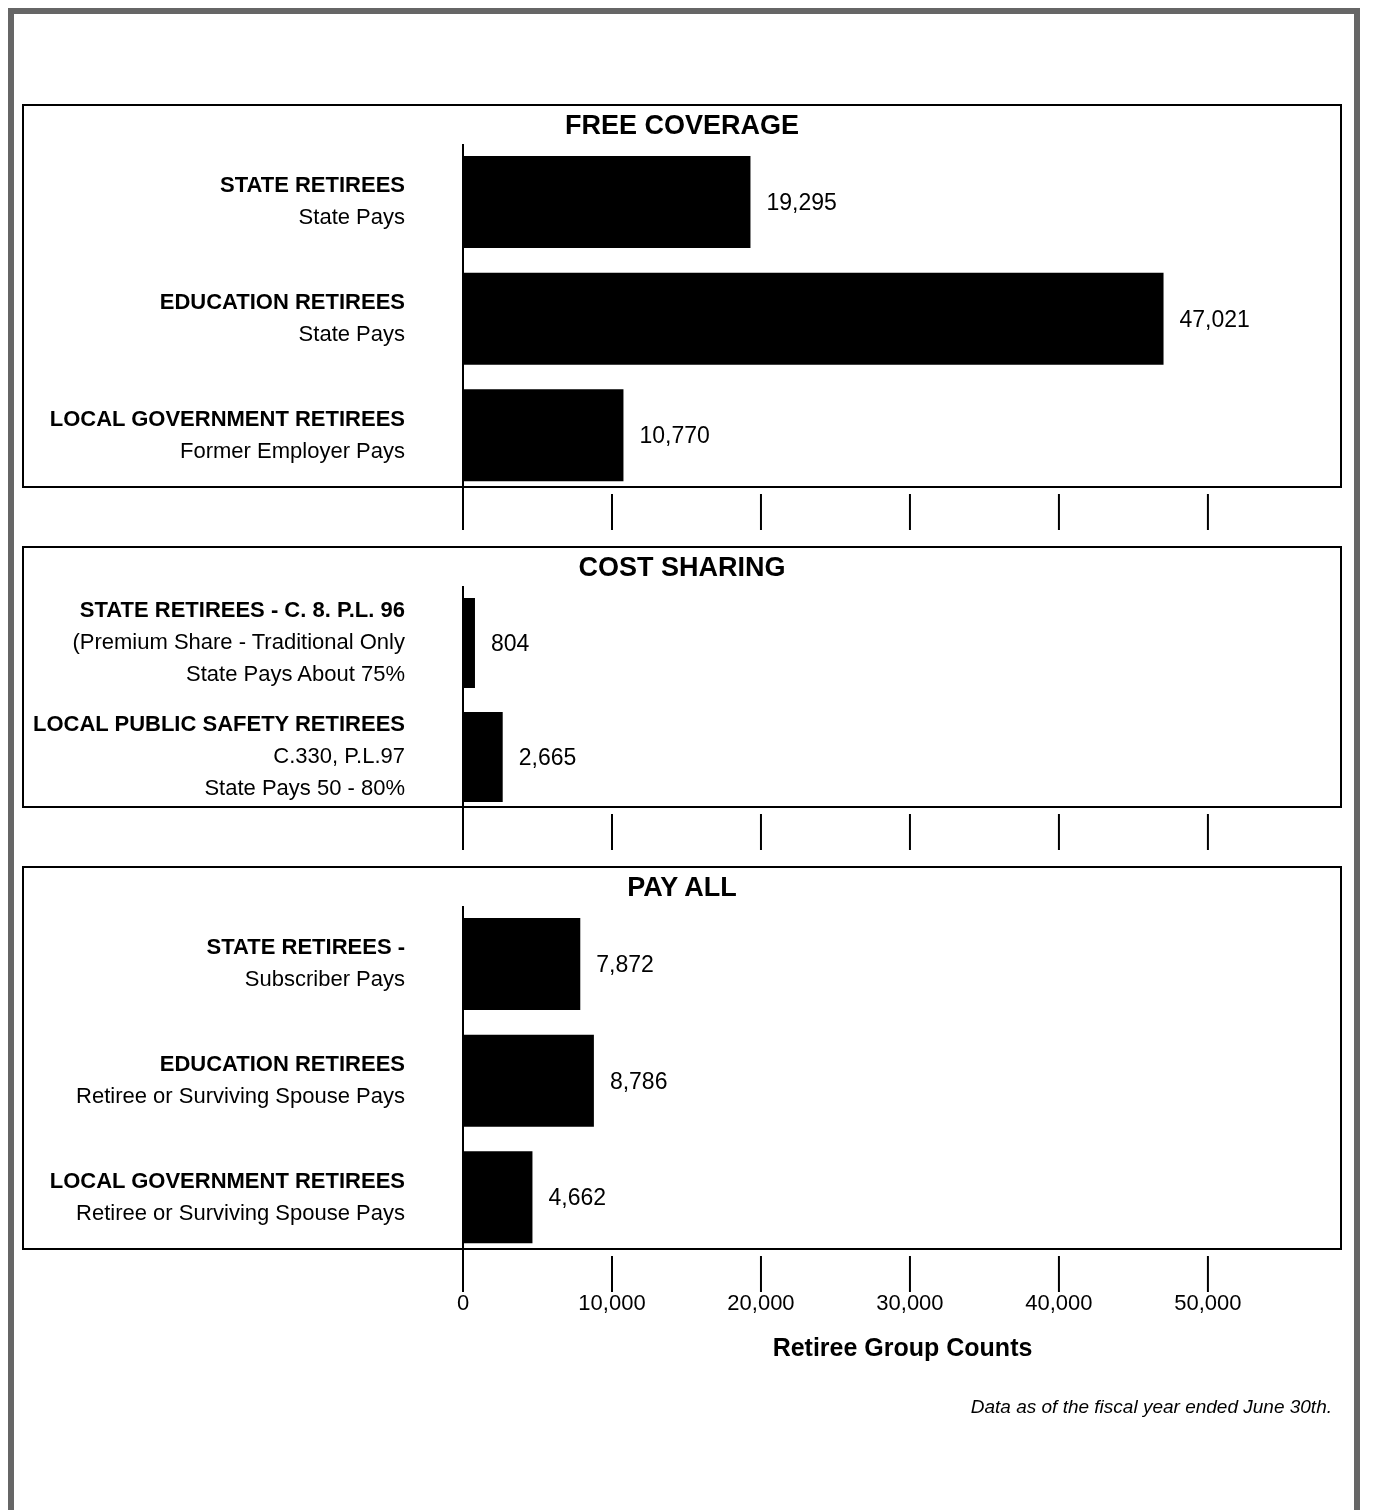 The width and height of the screenshot is (1377, 1510). Describe the element at coordinates (674, 435) in the screenshot. I see `data-label: 10,770` at that location.